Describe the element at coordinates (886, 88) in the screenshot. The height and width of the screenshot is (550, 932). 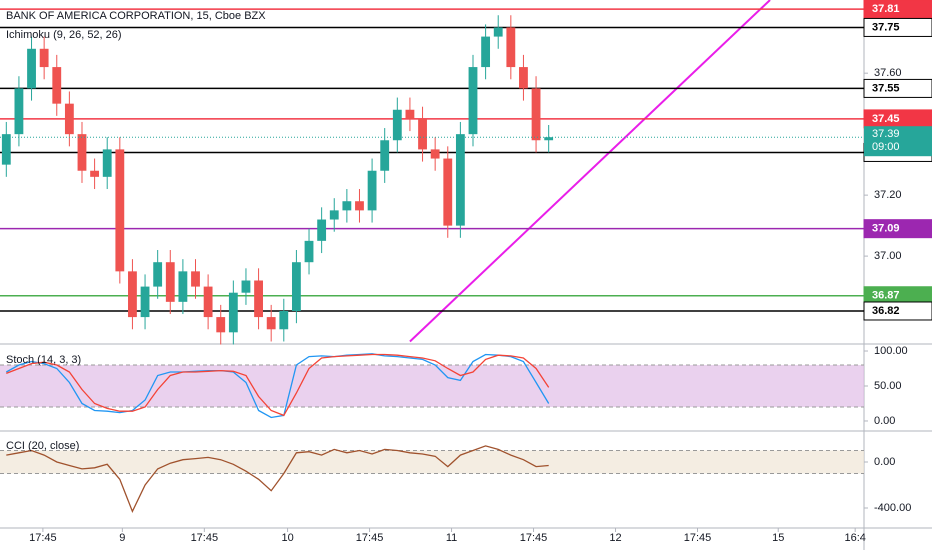
I see `price-tag-label: 37.55` at that location.